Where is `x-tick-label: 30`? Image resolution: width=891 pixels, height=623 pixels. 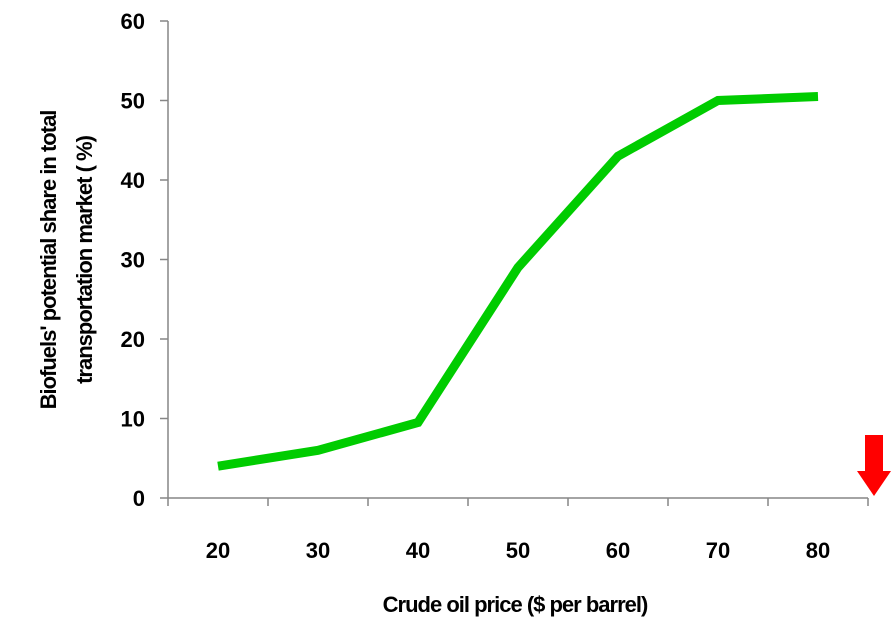
x-tick-label: 30 is located at coordinates (318, 550).